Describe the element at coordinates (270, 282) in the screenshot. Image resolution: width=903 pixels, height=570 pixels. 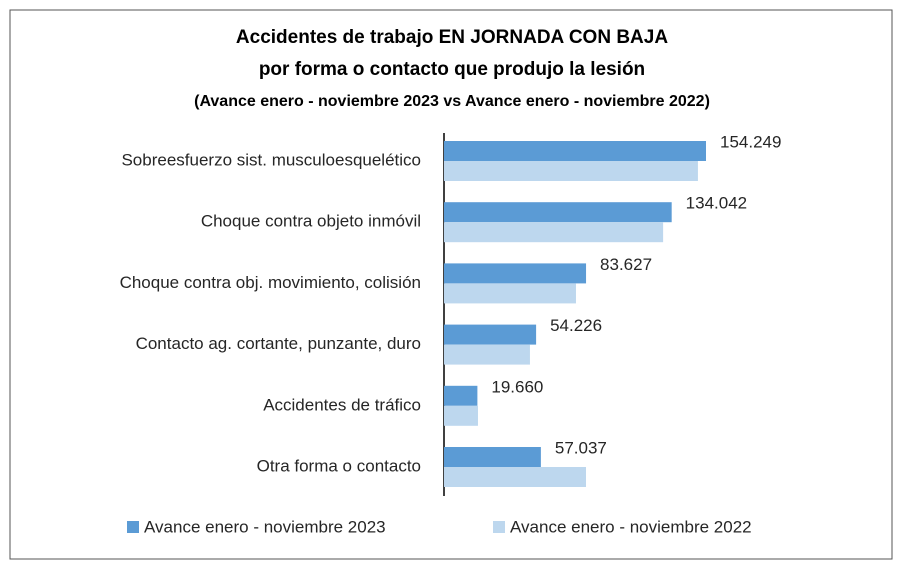
I see `category-label: Choque contra obj. movimiento, colisión` at that location.